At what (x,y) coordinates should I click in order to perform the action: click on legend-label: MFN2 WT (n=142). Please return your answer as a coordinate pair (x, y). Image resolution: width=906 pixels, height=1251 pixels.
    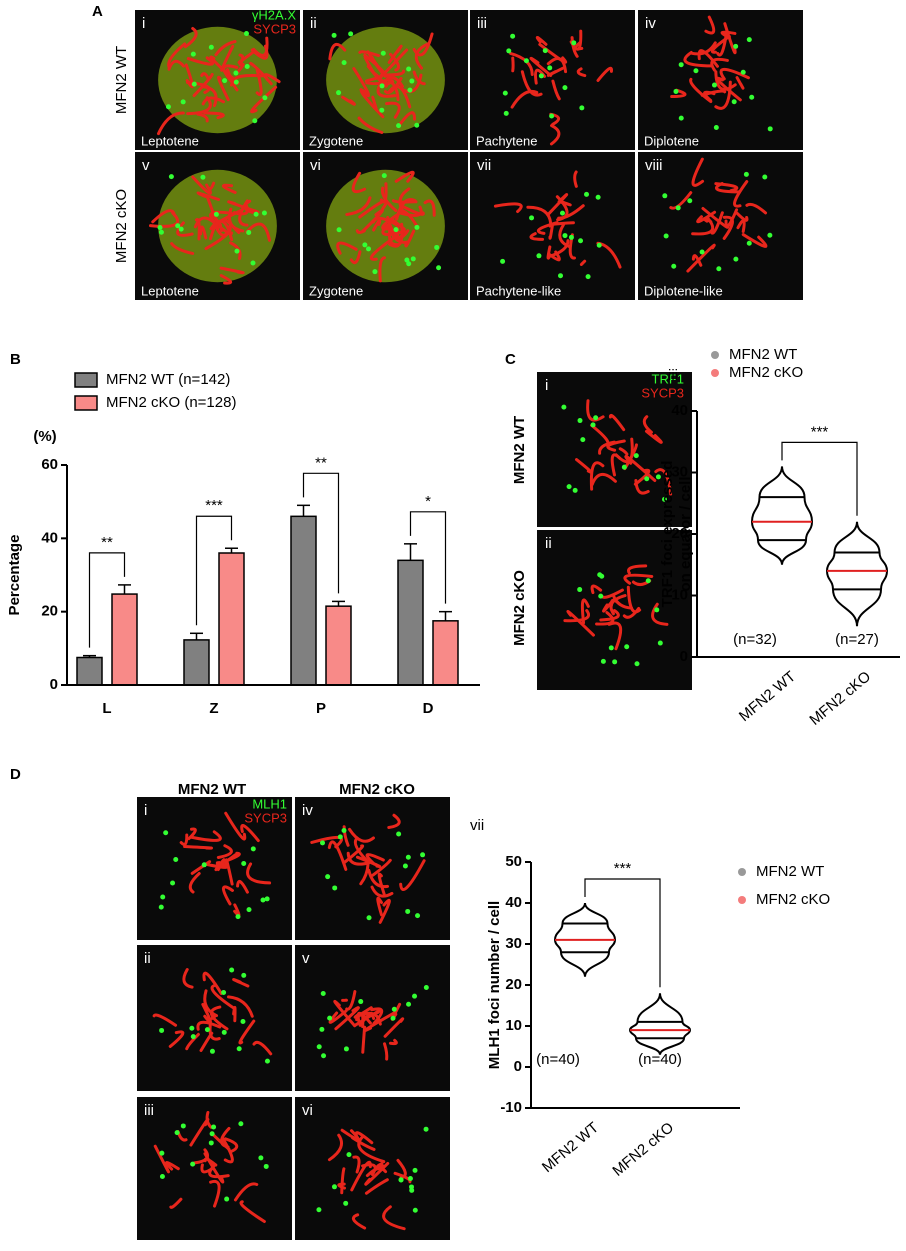
    Looking at the image, I should click on (168, 379).